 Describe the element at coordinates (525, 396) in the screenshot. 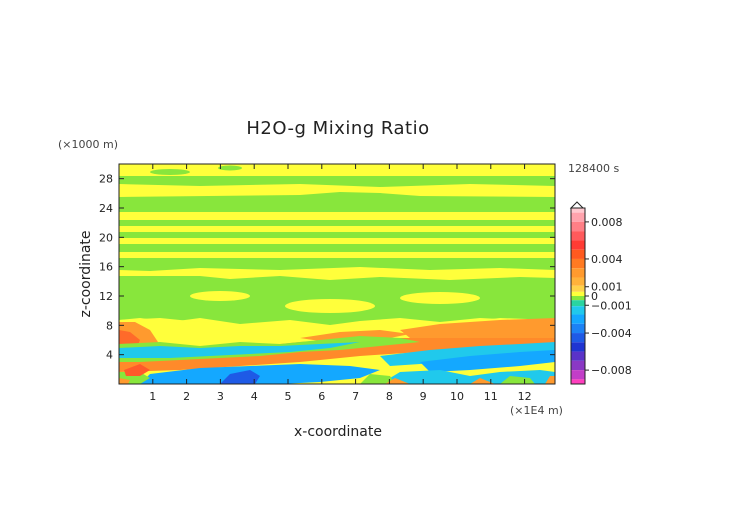

I see `x-tick-label: 12` at that location.